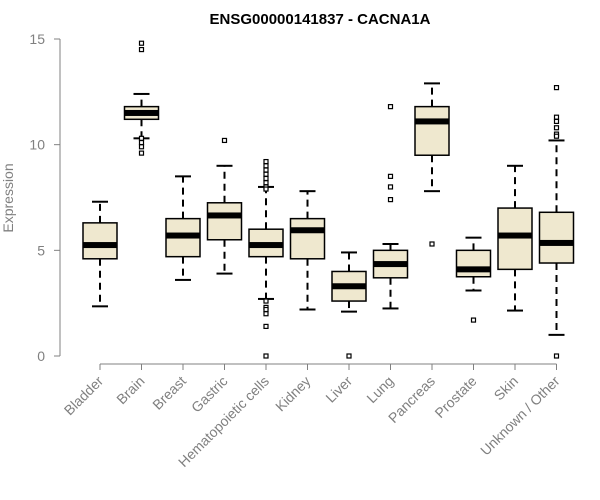 This screenshot has height=500, width=600. What do you see at coordinates (141, 98) in the screenshot?
I see `box-brain` at bounding box center [141, 98].